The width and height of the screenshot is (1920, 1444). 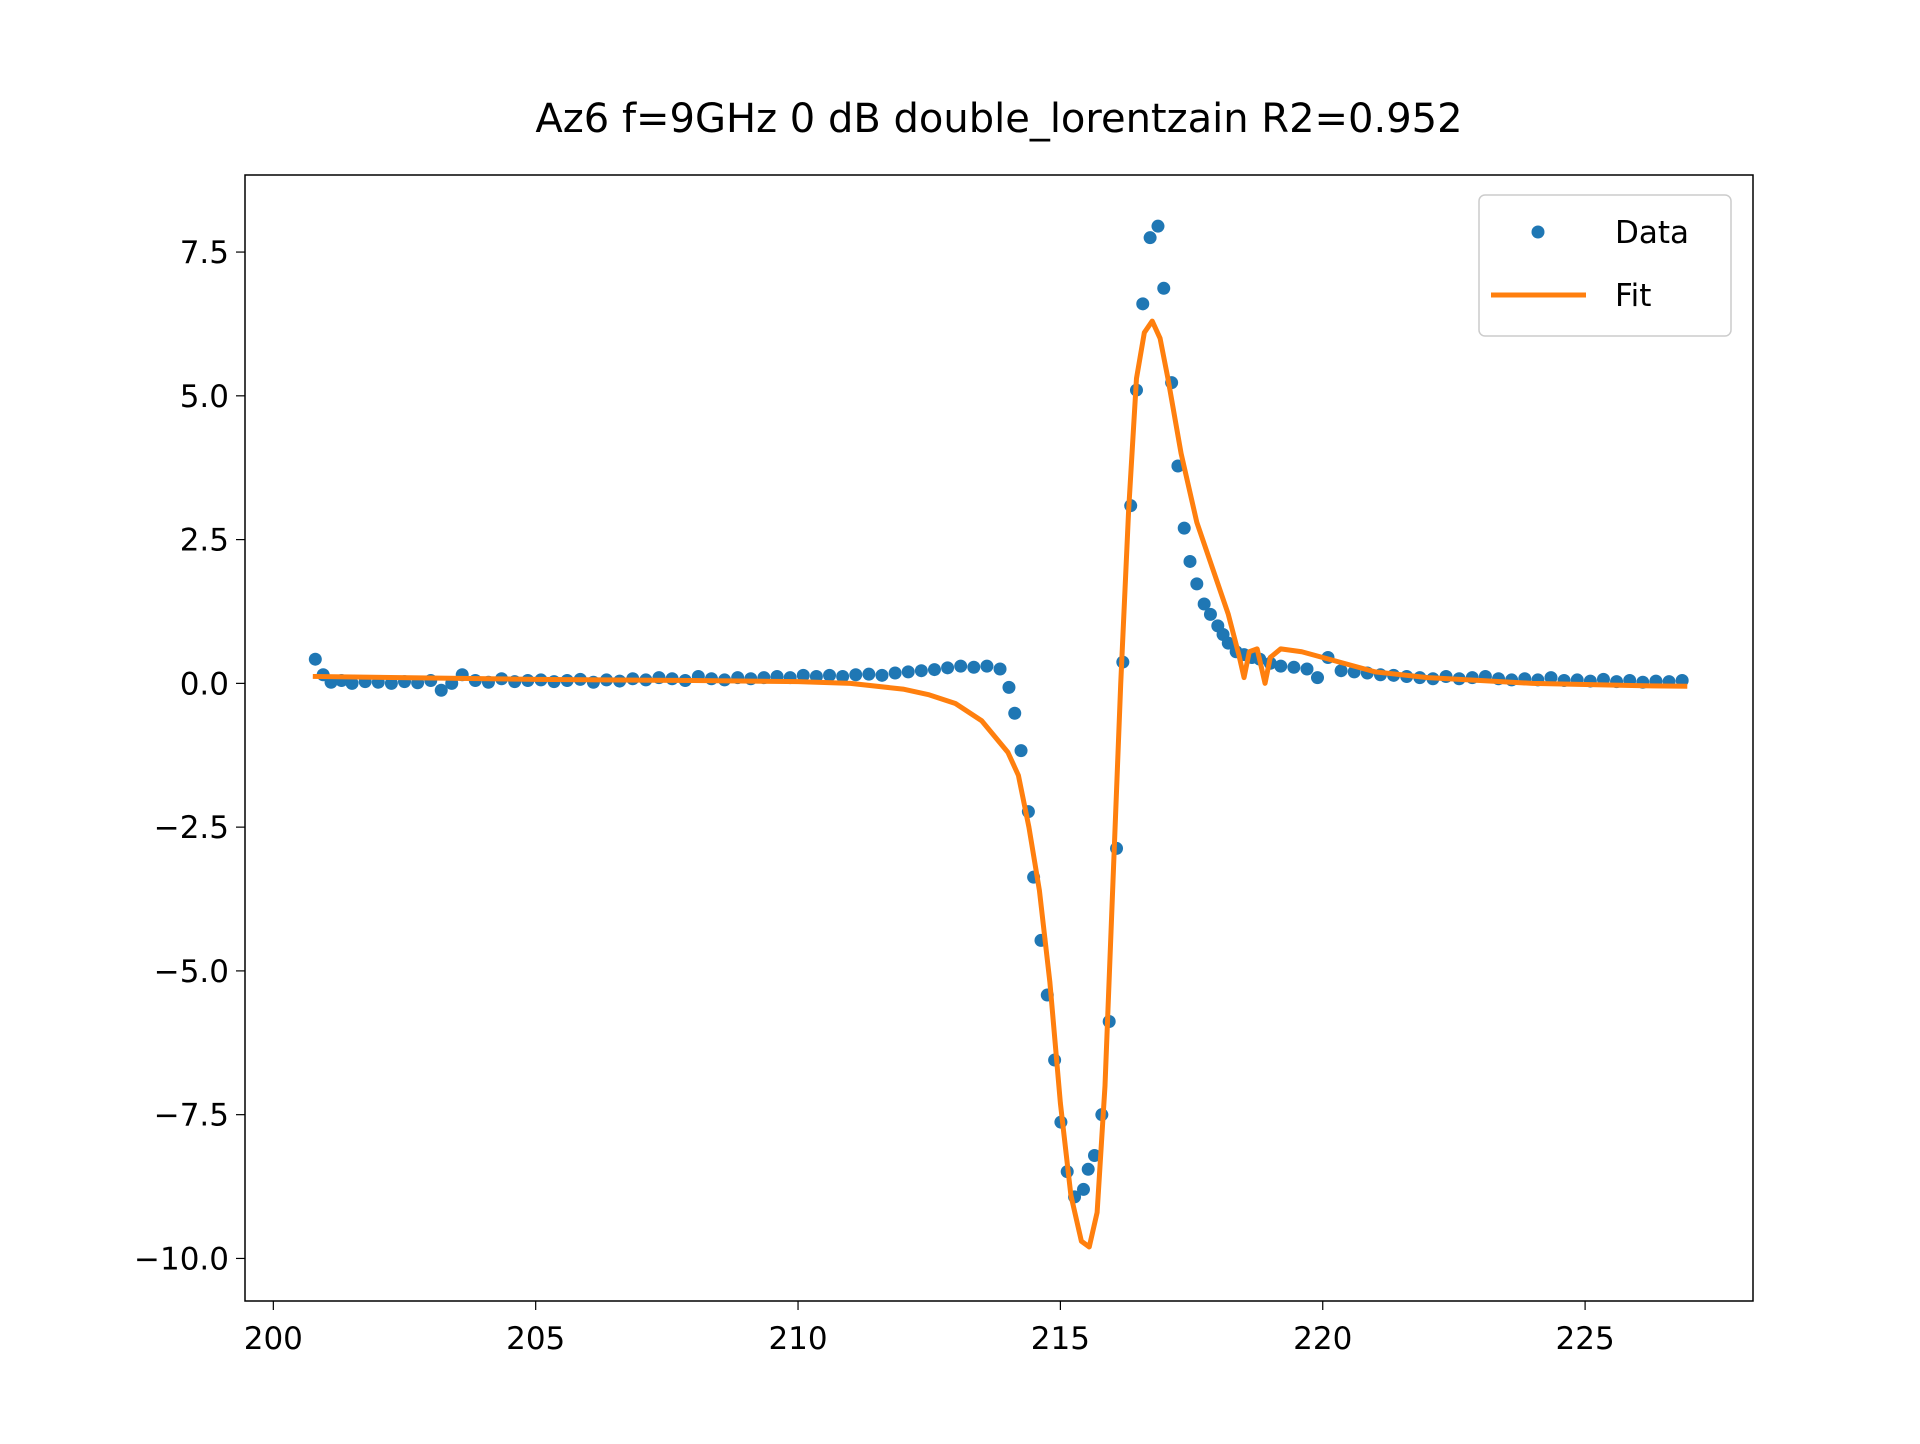 I want to click on legend-marker, so click(x=1538, y=232).